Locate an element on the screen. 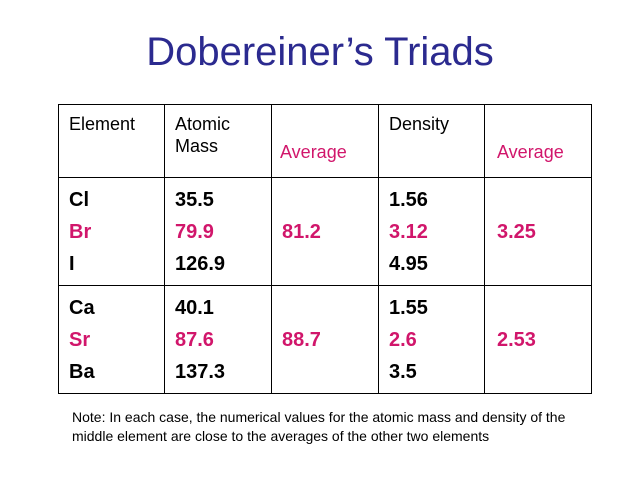  mass-value: 35.5 is located at coordinates (194, 200).